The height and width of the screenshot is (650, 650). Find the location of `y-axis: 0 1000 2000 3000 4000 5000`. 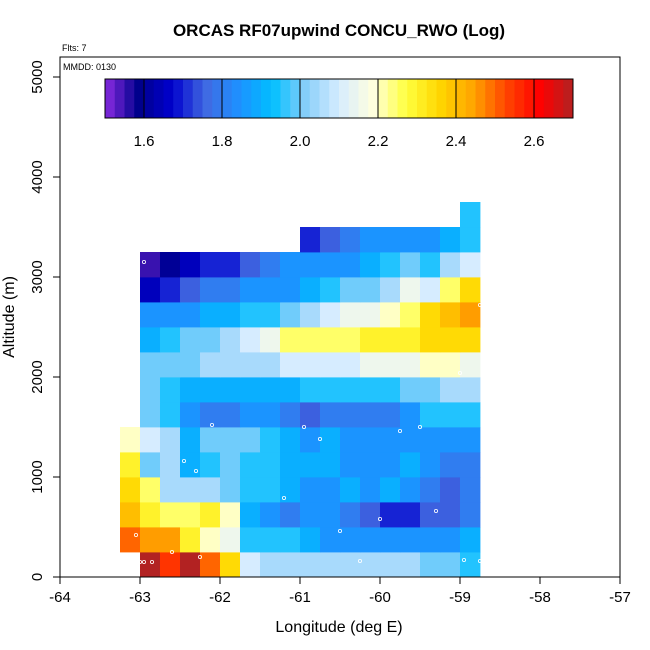

y-axis: 0 1000 2000 3000 4000 5000 is located at coordinates (45, 319).